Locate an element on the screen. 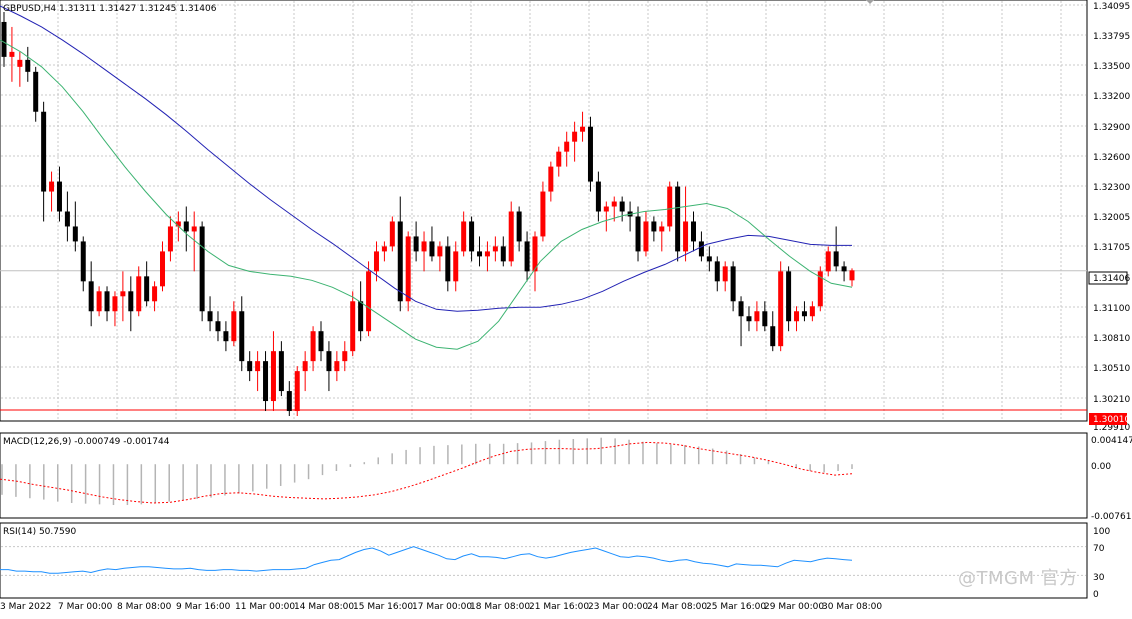 Image resolution: width=1132 pixels, height=619 pixels. svg-text: 1.32300 is located at coordinates (1111, 188).